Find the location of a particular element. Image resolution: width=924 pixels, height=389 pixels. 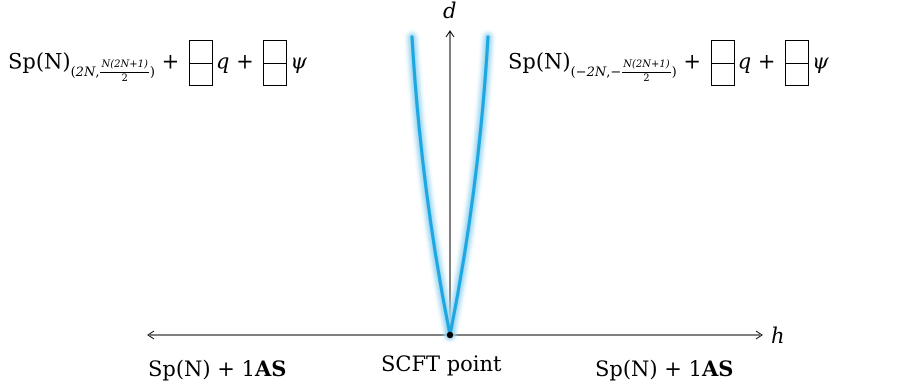

d-label-text: d is located at coordinates (450, 11).